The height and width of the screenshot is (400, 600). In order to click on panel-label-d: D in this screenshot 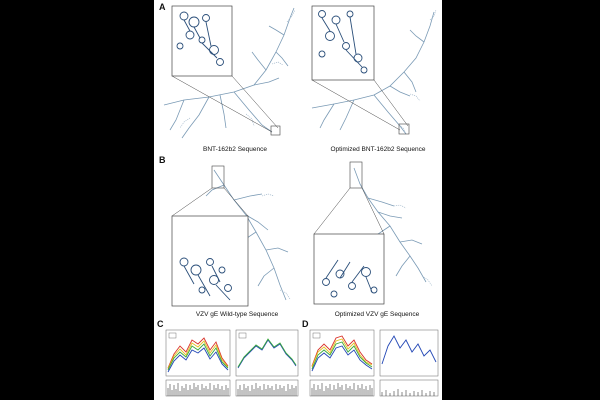, I will do `click(305, 324)`.